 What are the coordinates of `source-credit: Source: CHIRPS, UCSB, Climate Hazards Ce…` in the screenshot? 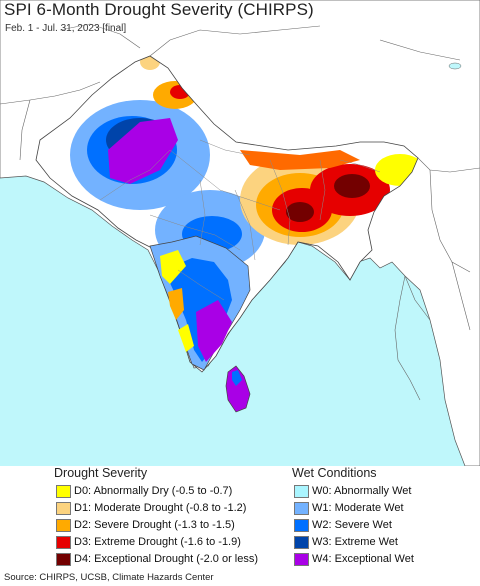 It's located at (109, 577).